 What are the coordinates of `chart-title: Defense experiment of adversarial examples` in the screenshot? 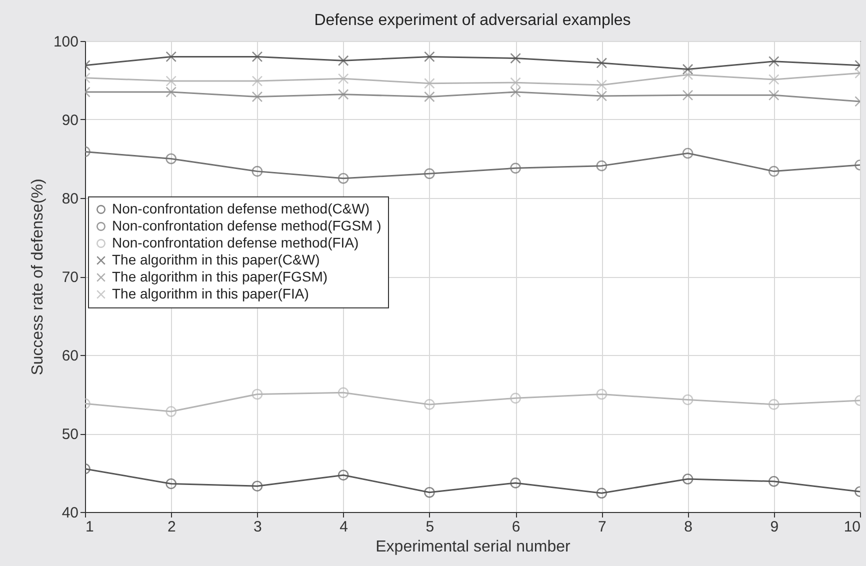 It's located at (472, 20).